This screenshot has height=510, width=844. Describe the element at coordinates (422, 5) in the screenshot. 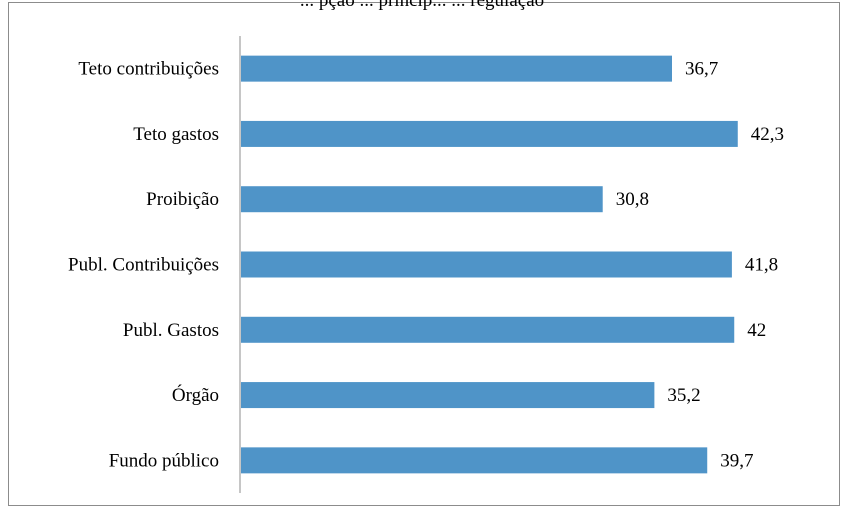

I see `chart-title: ... pção ... princip... ... regulação` at that location.